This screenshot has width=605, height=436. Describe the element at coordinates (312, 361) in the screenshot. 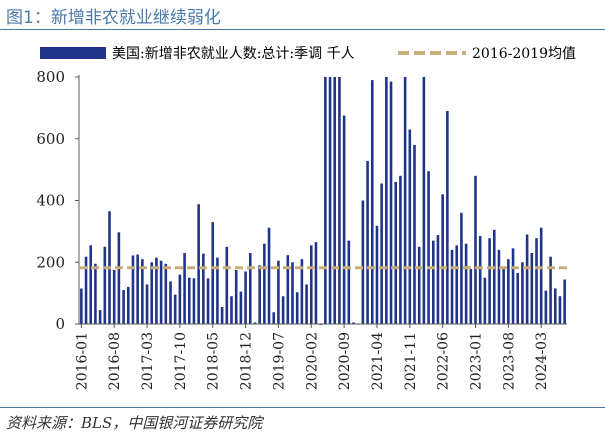

I see `x-tick-label: 2020-02` at that location.